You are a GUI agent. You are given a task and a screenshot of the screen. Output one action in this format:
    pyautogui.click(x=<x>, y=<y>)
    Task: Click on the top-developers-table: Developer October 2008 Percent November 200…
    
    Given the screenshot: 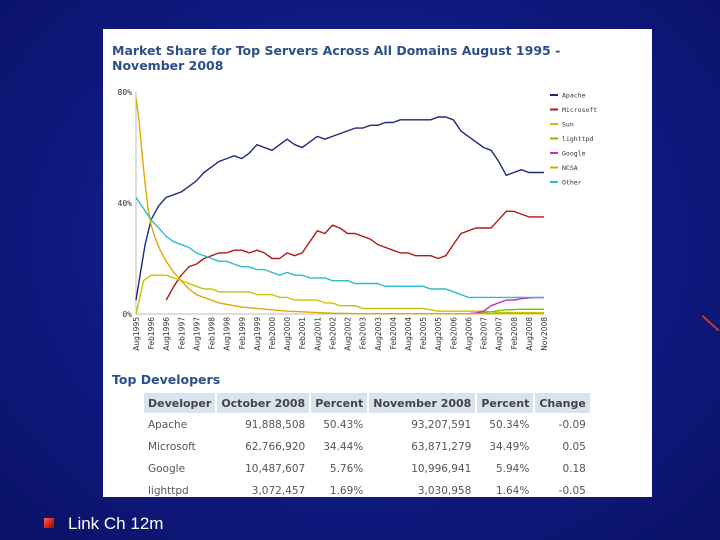 What is the action you would take?
    pyautogui.click(x=367, y=447)
    